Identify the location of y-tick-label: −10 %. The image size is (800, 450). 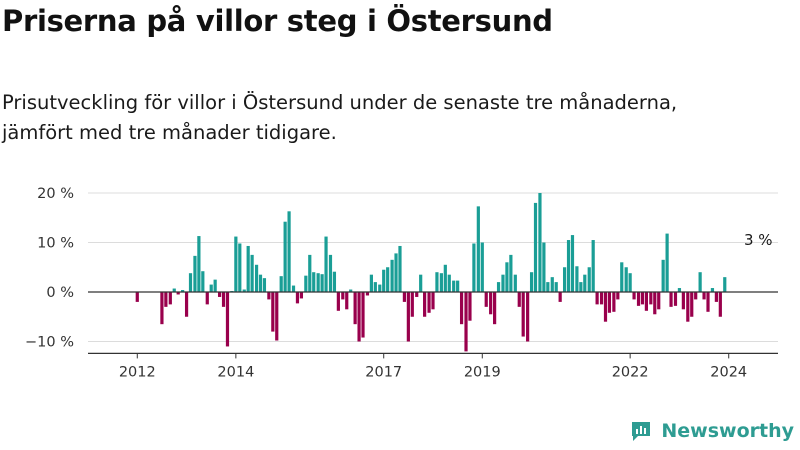
(49, 343).